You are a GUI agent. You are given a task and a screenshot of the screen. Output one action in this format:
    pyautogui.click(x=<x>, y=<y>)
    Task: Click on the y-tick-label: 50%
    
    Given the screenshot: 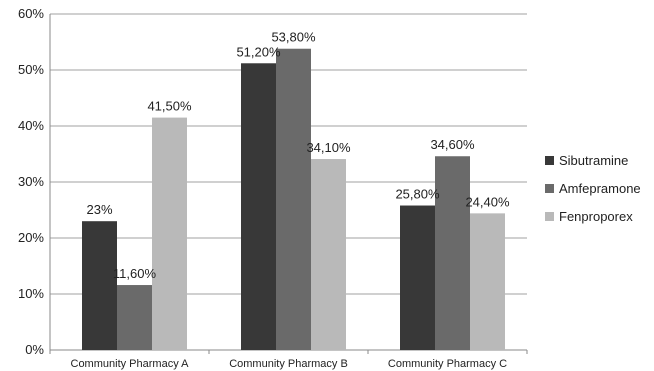 What is the action you would take?
    pyautogui.click(x=31, y=69)
    